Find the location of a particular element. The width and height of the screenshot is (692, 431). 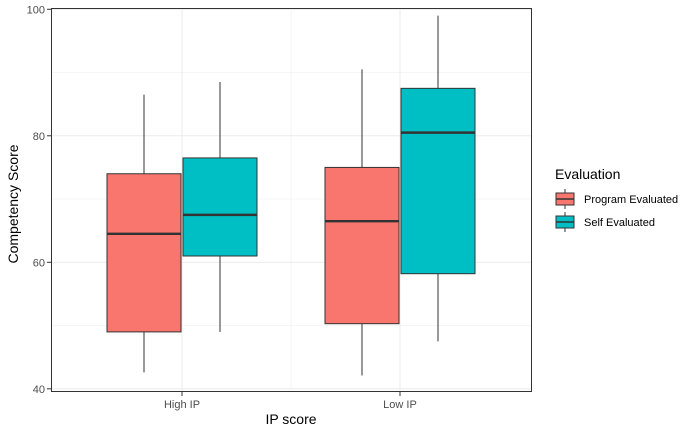

legend-item: Self Evaluated is located at coordinates (605, 222).